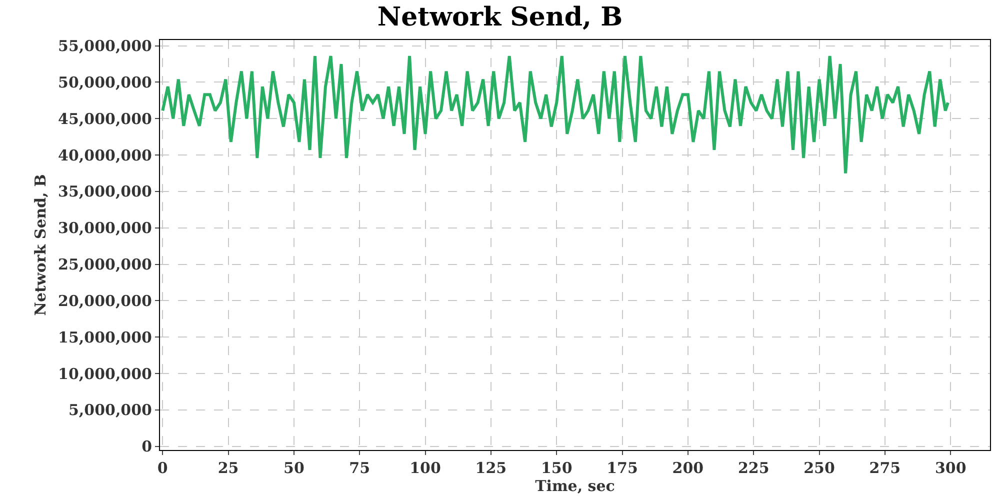  Describe the element at coordinates (105, 82) in the screenshot. I see `y-tick-label: 50,000,000` at that location.